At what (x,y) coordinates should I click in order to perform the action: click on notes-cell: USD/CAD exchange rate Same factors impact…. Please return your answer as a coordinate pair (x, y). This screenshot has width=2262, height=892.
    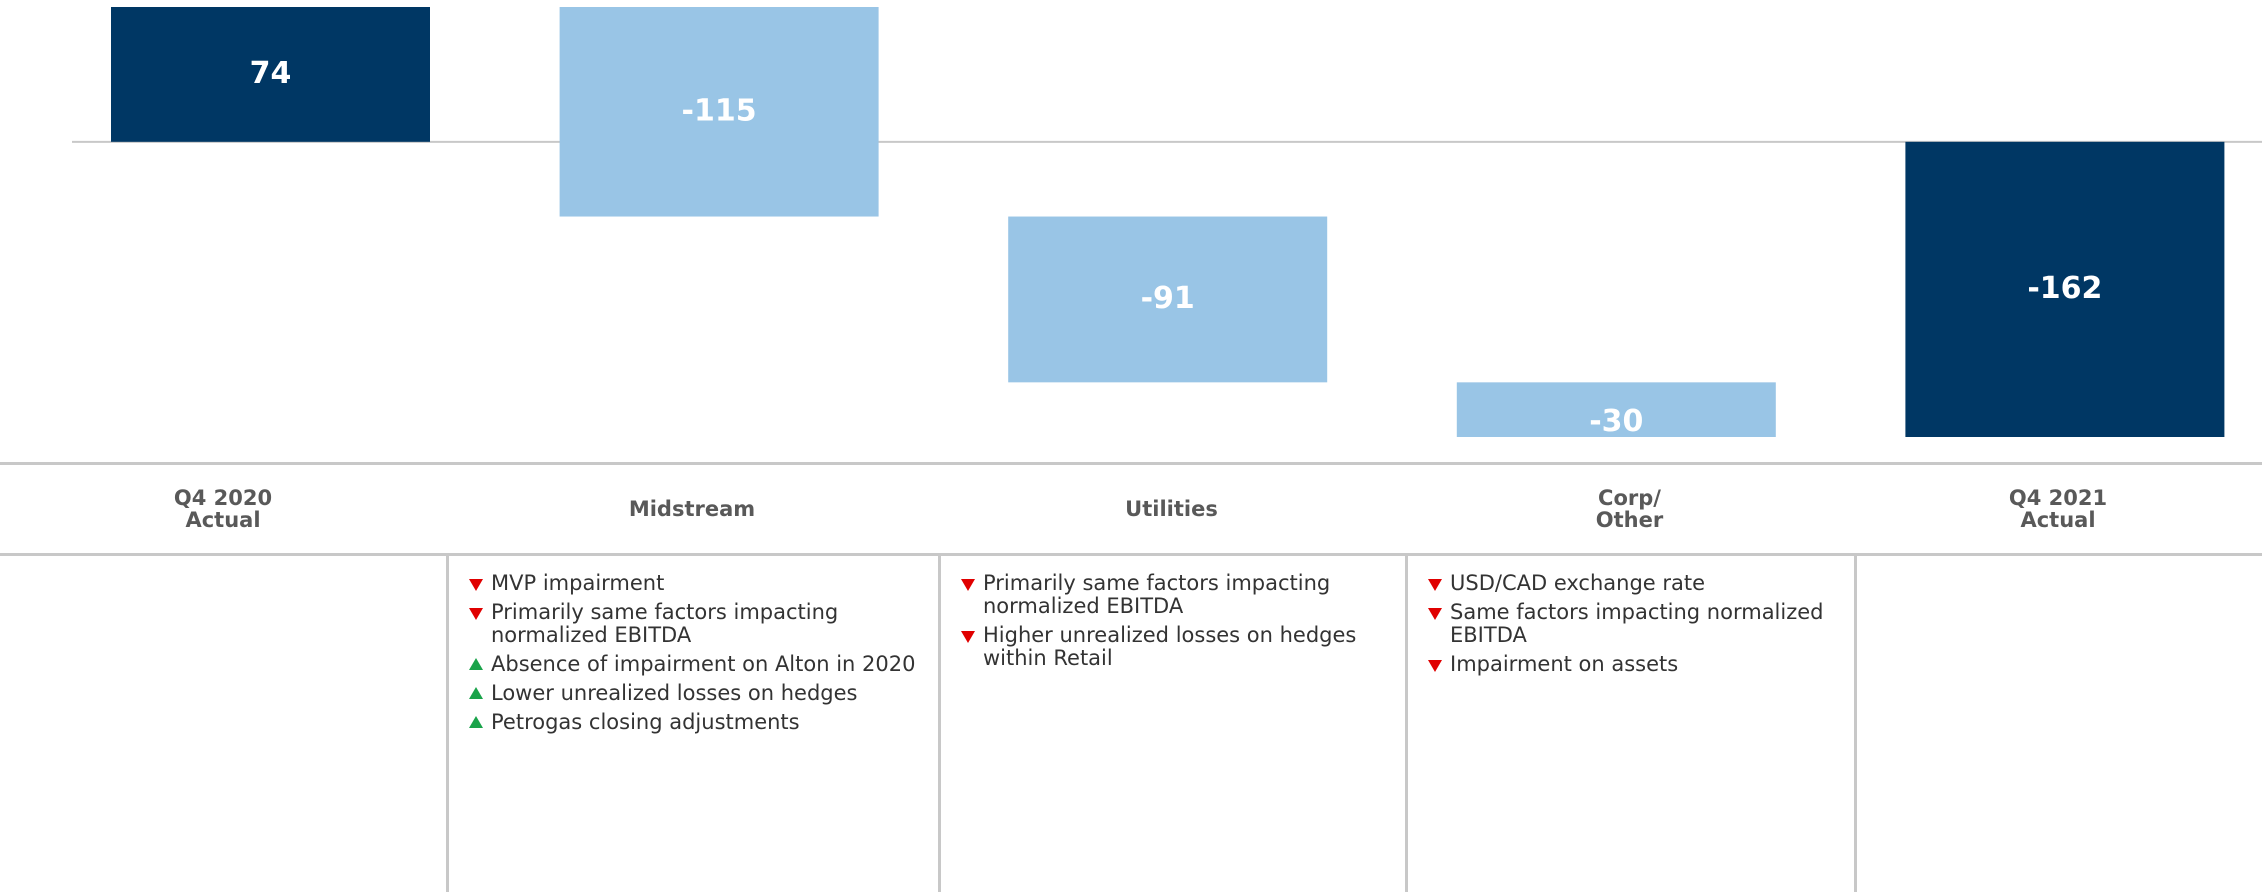
    Looking at the image, I should click on (1629, 724).